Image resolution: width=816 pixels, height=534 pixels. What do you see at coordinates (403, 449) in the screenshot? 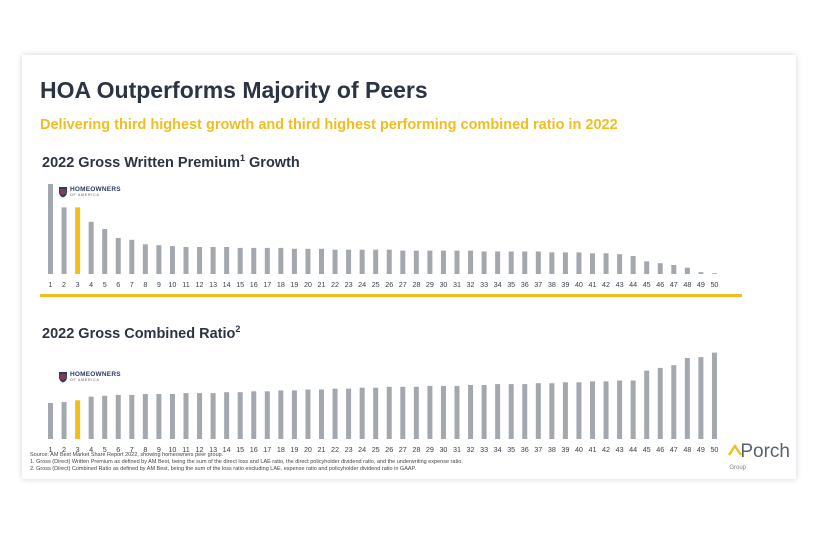
I see `combined-tick-label-27: 27` at bounding box center [403, 449].